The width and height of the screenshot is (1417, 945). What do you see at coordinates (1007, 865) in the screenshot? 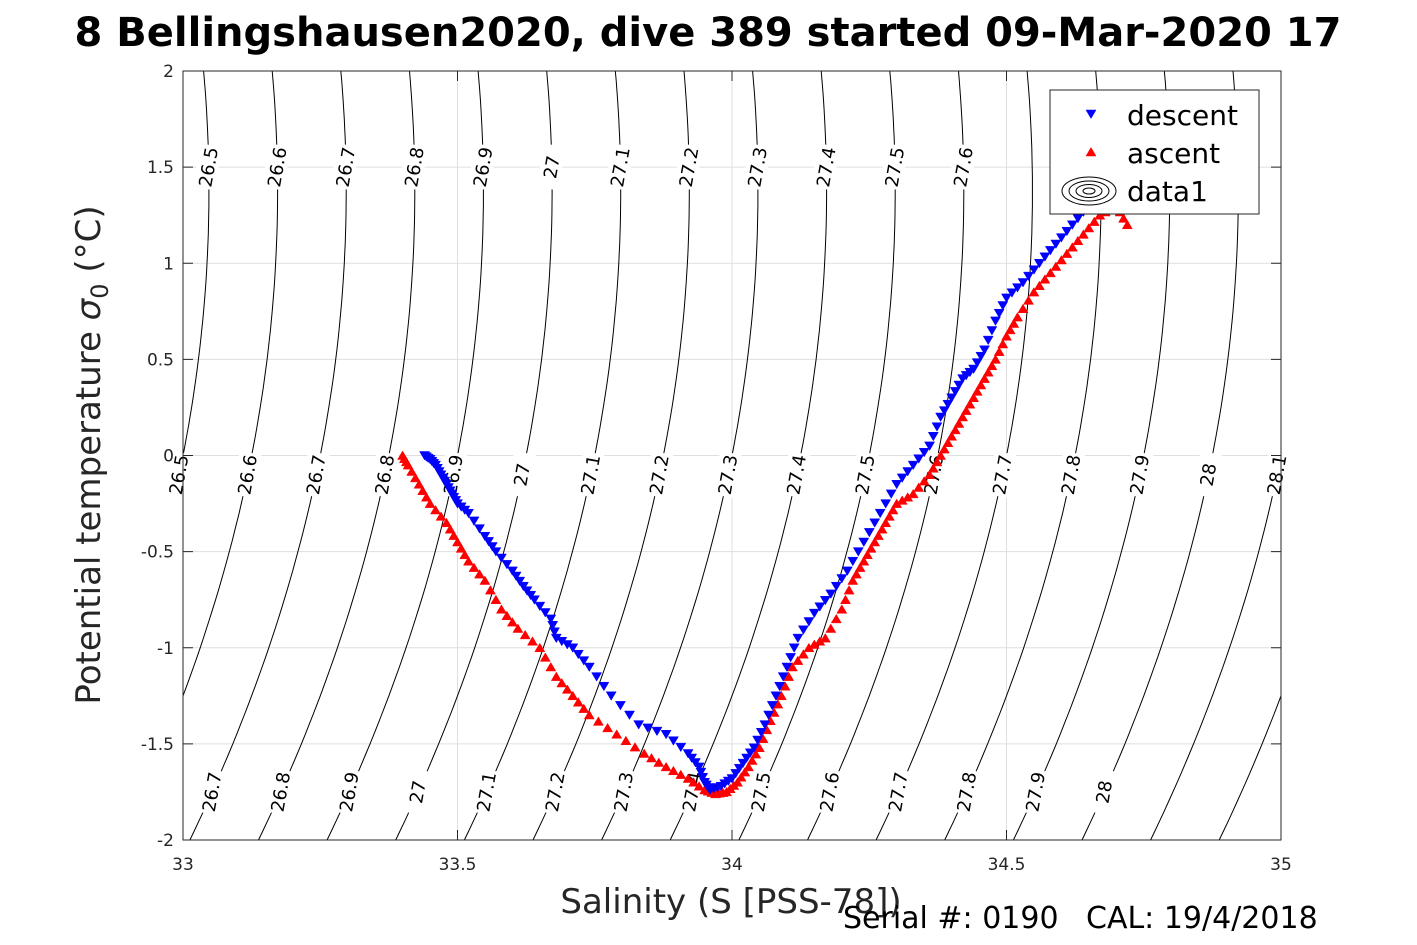
I see `x-tick-label: 34.5` at bounding box center [1007, 865].